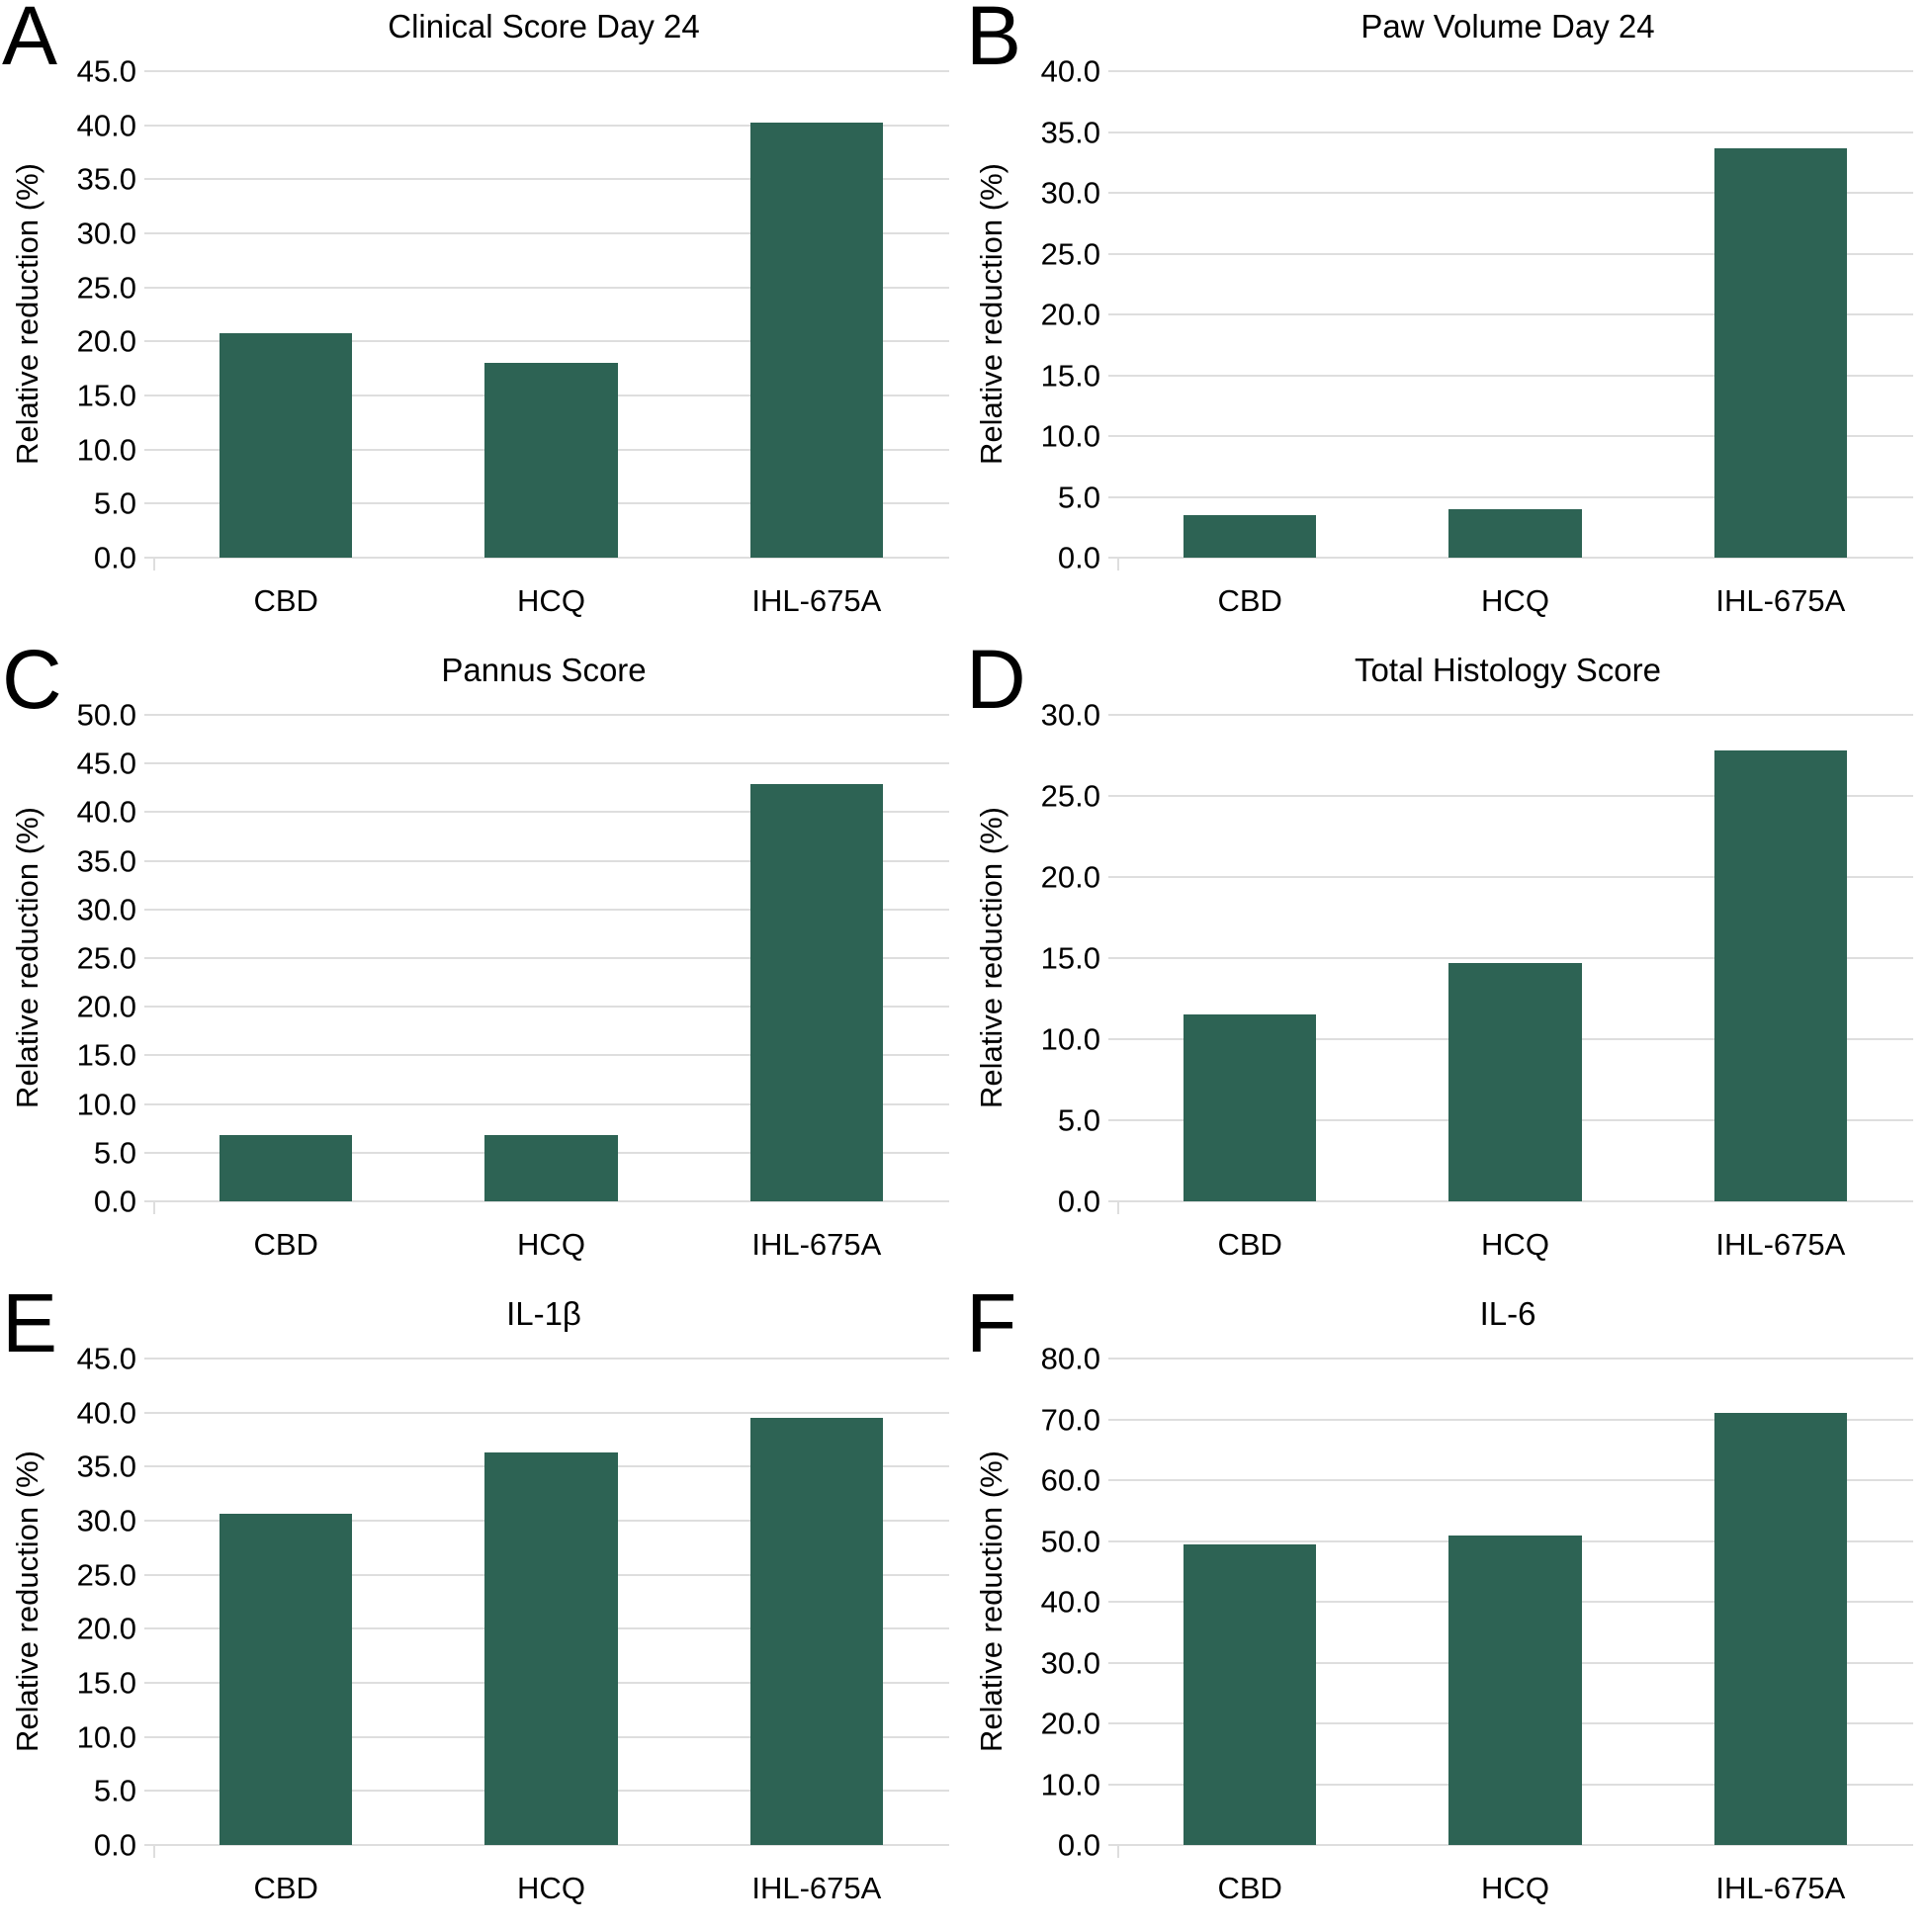 This screenshot has width=1929, height=1932. I want to click on chart-title-pannus-score: Pannus Score, so click(544, 670).